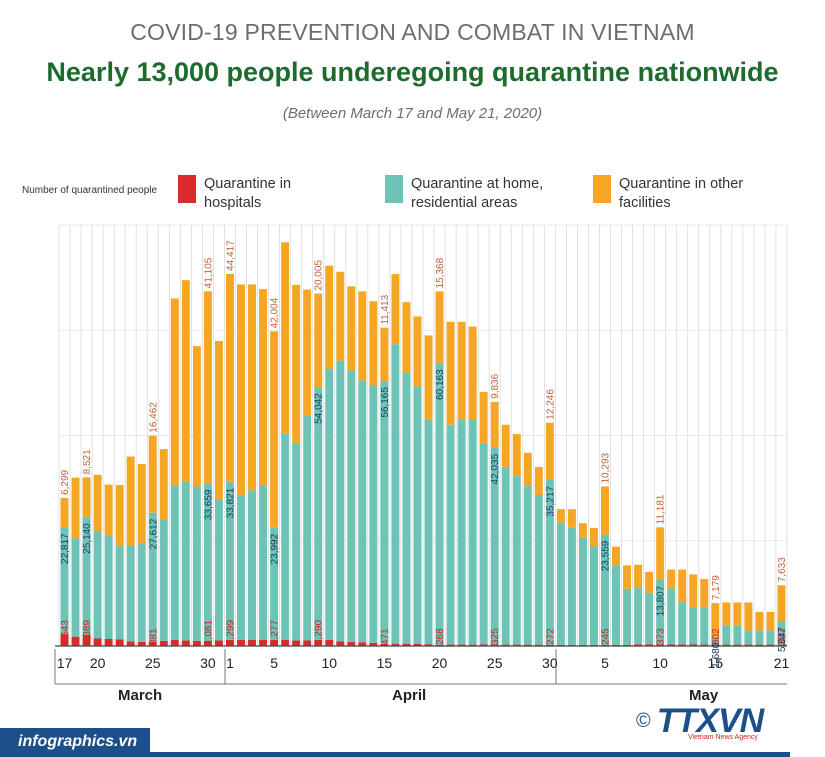 This screenshot has width=825, height=757. I want to click on data-label-other: 12,246, so click(550, 404).